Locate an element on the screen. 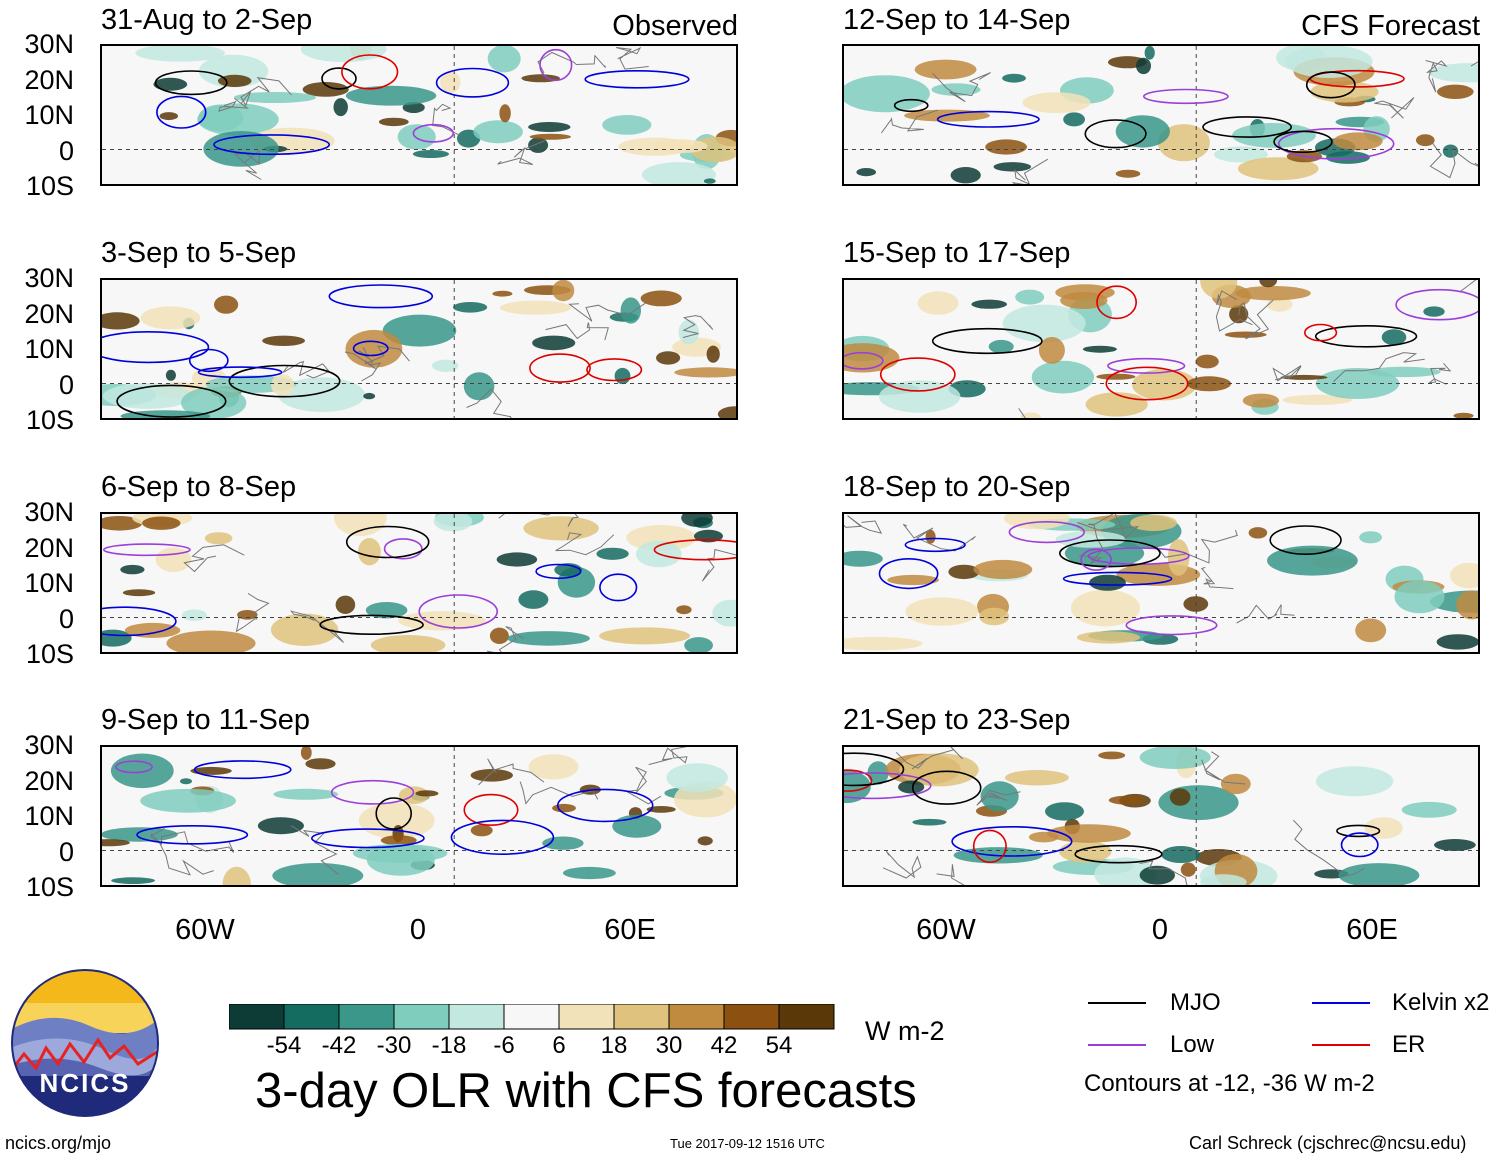  ncics-logo: NCICS is located at coordinates (85, 1043).